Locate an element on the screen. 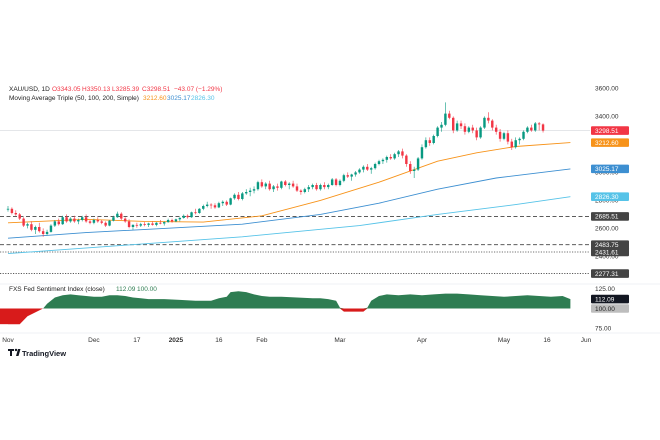 This screenshot has width=660, height=440. price-tick-label: 3600.00 is located at coordinates (607, 89).